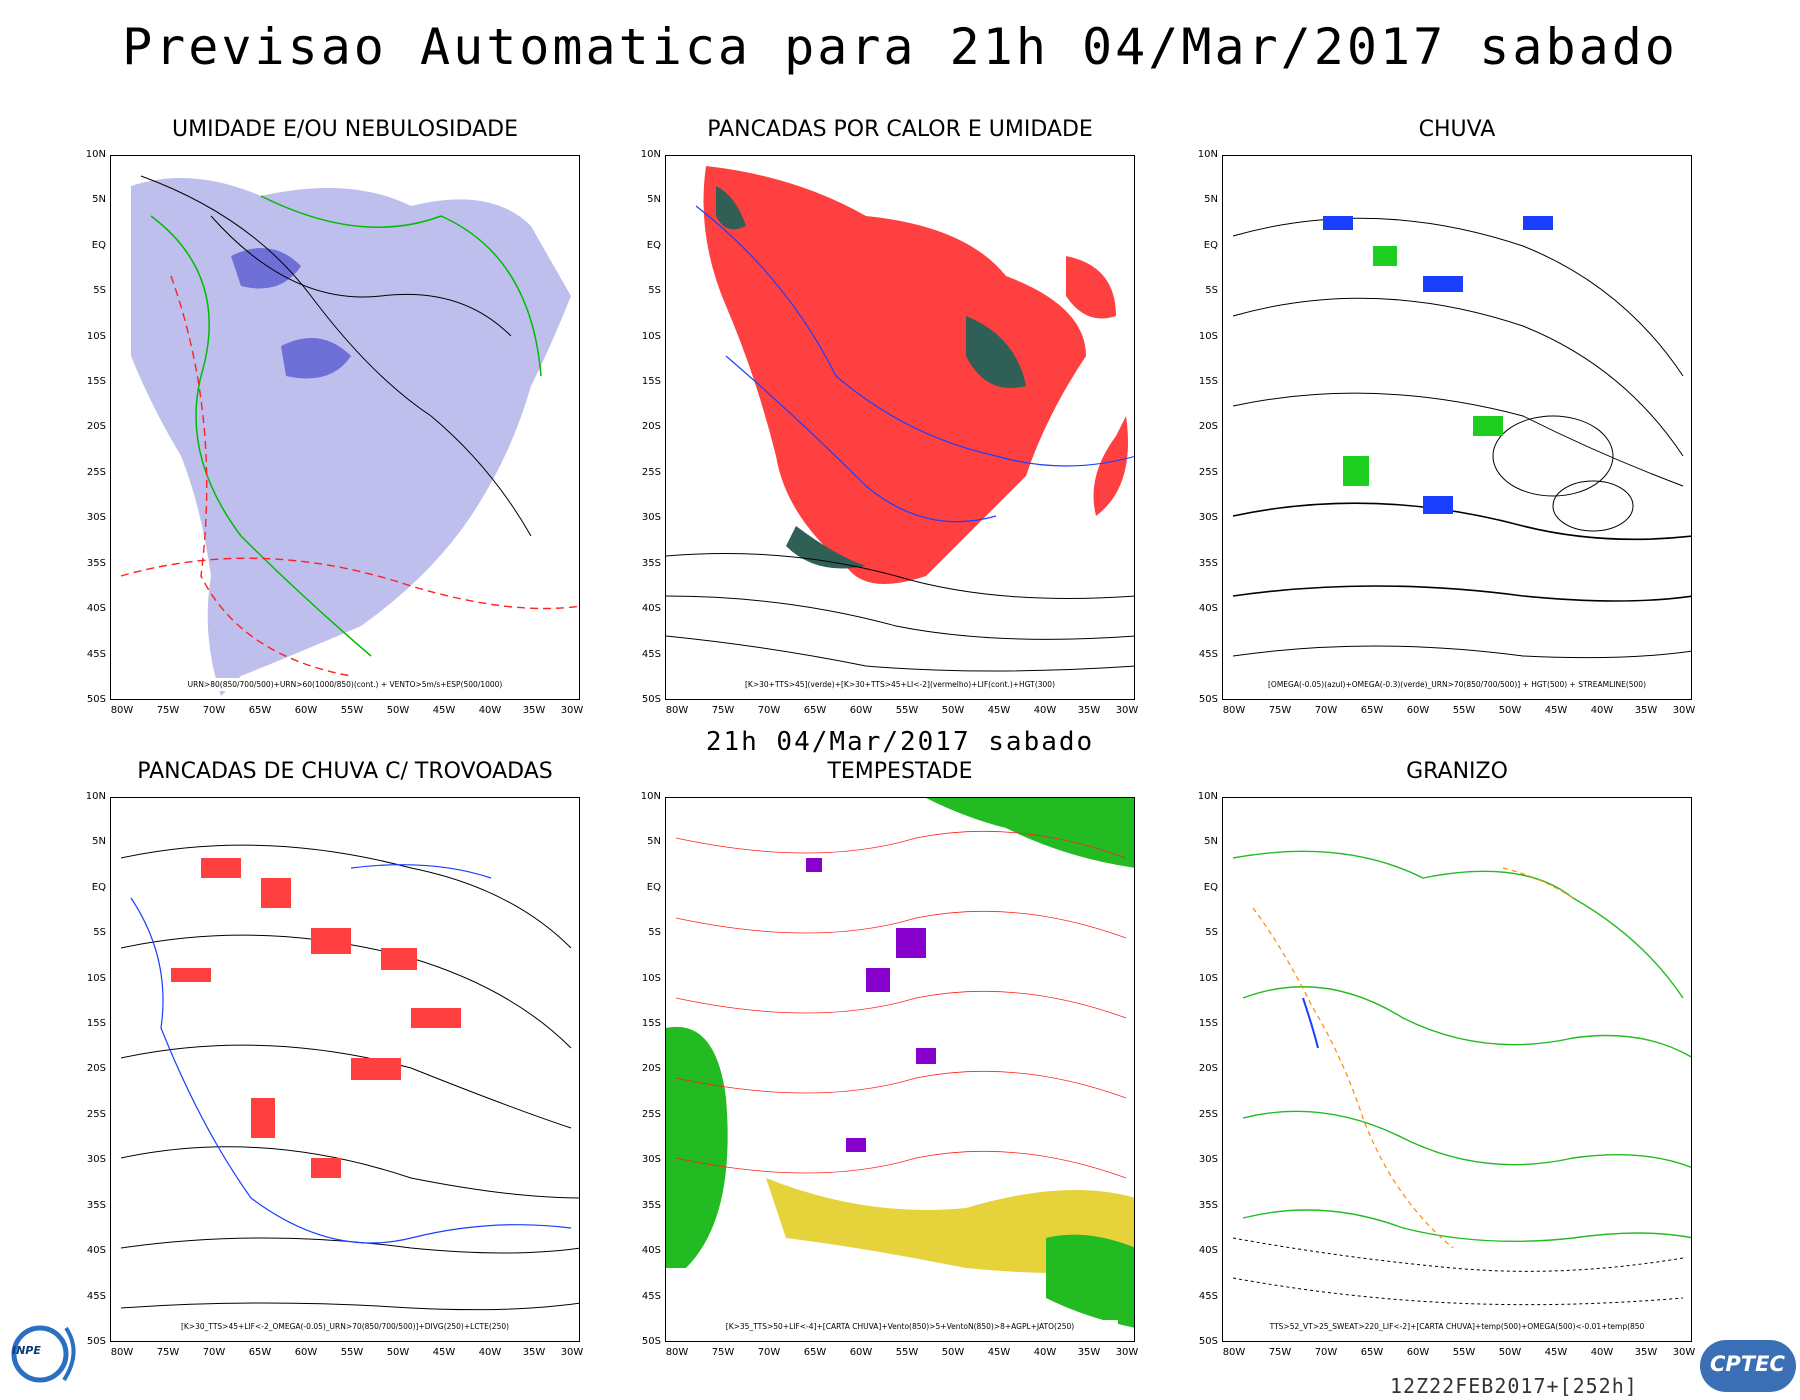 The width and height of the screenshot is (1800, 1400). Describe the element at coordinates (444, 710) in the screenshot. I see `lon-label: 45W` at that location.